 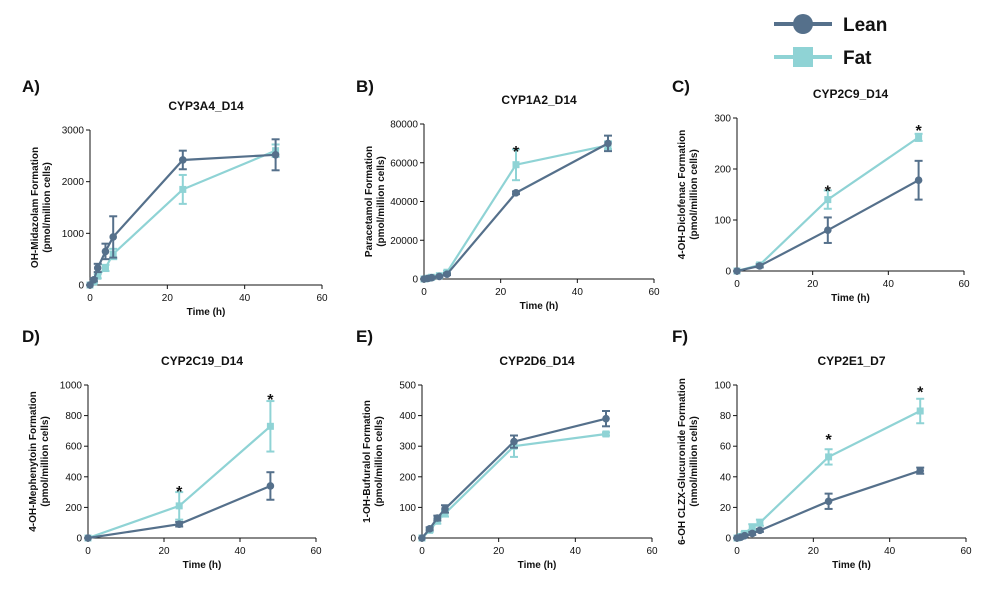 What do you see at coordinates (206, 106) in the screenshot?
I see `panel-title: CYP3A4_D14` at bounding box center [206, 106].